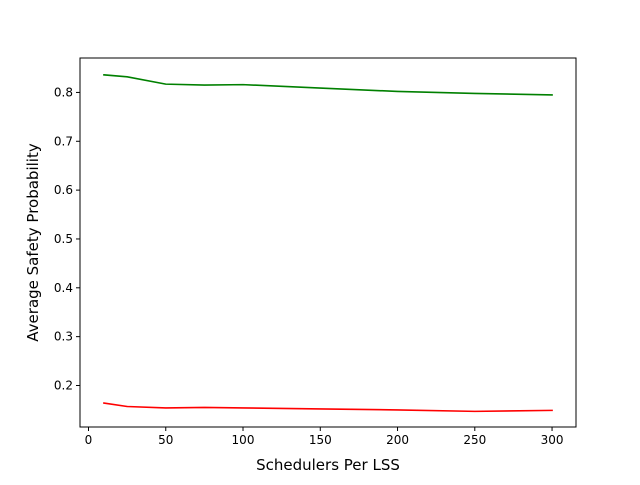 This screenshot has width=640, height=485. What do you see at coordinates (63, 385) in the screenshot?
I see `y-tick-label: 0.2` at bounding box center [63, 385].